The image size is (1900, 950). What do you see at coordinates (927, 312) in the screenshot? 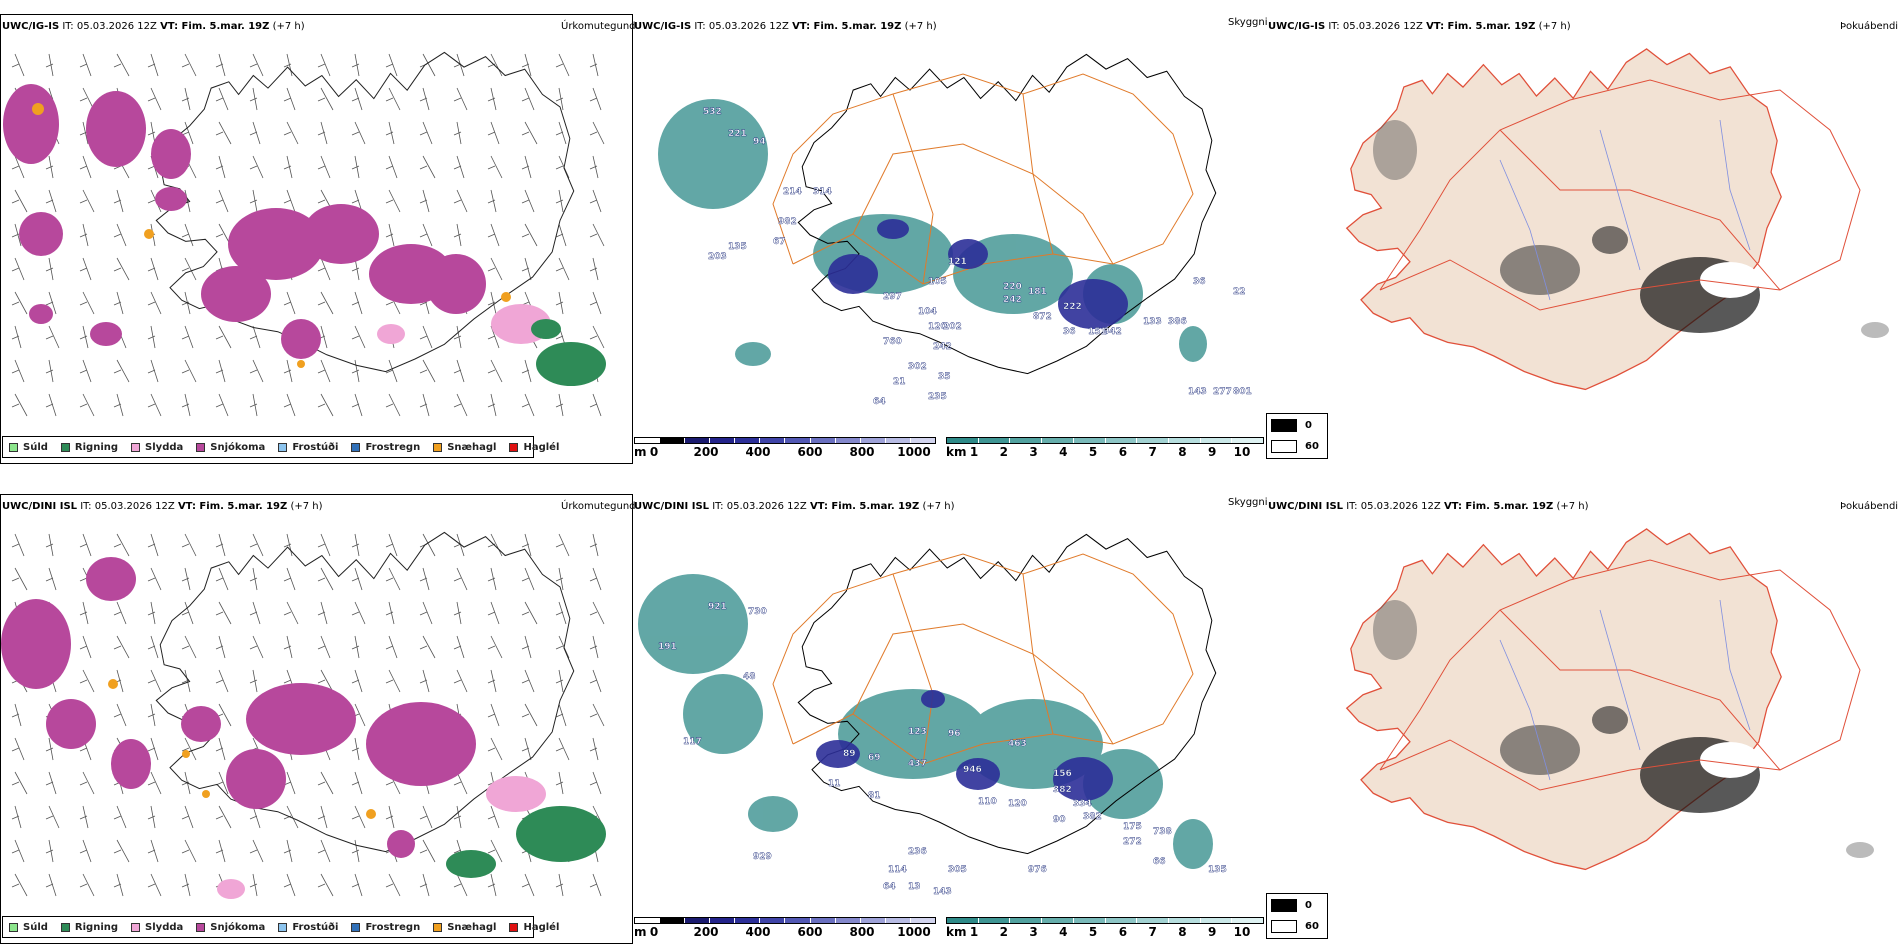
I see `cloud-base-value: 104` at bounding box center [927, 312].